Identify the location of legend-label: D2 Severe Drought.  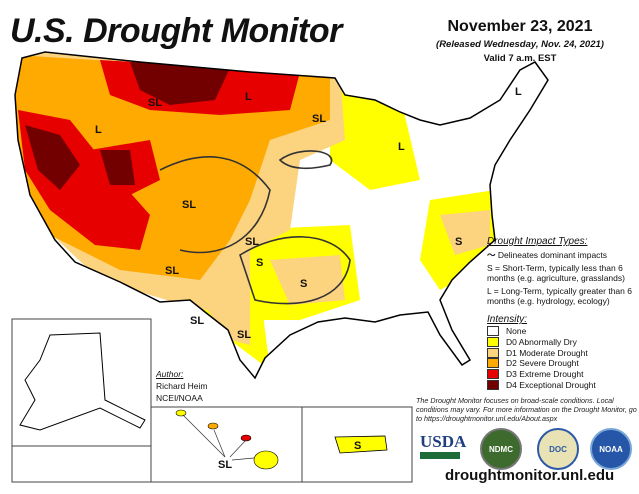
(542, 363).